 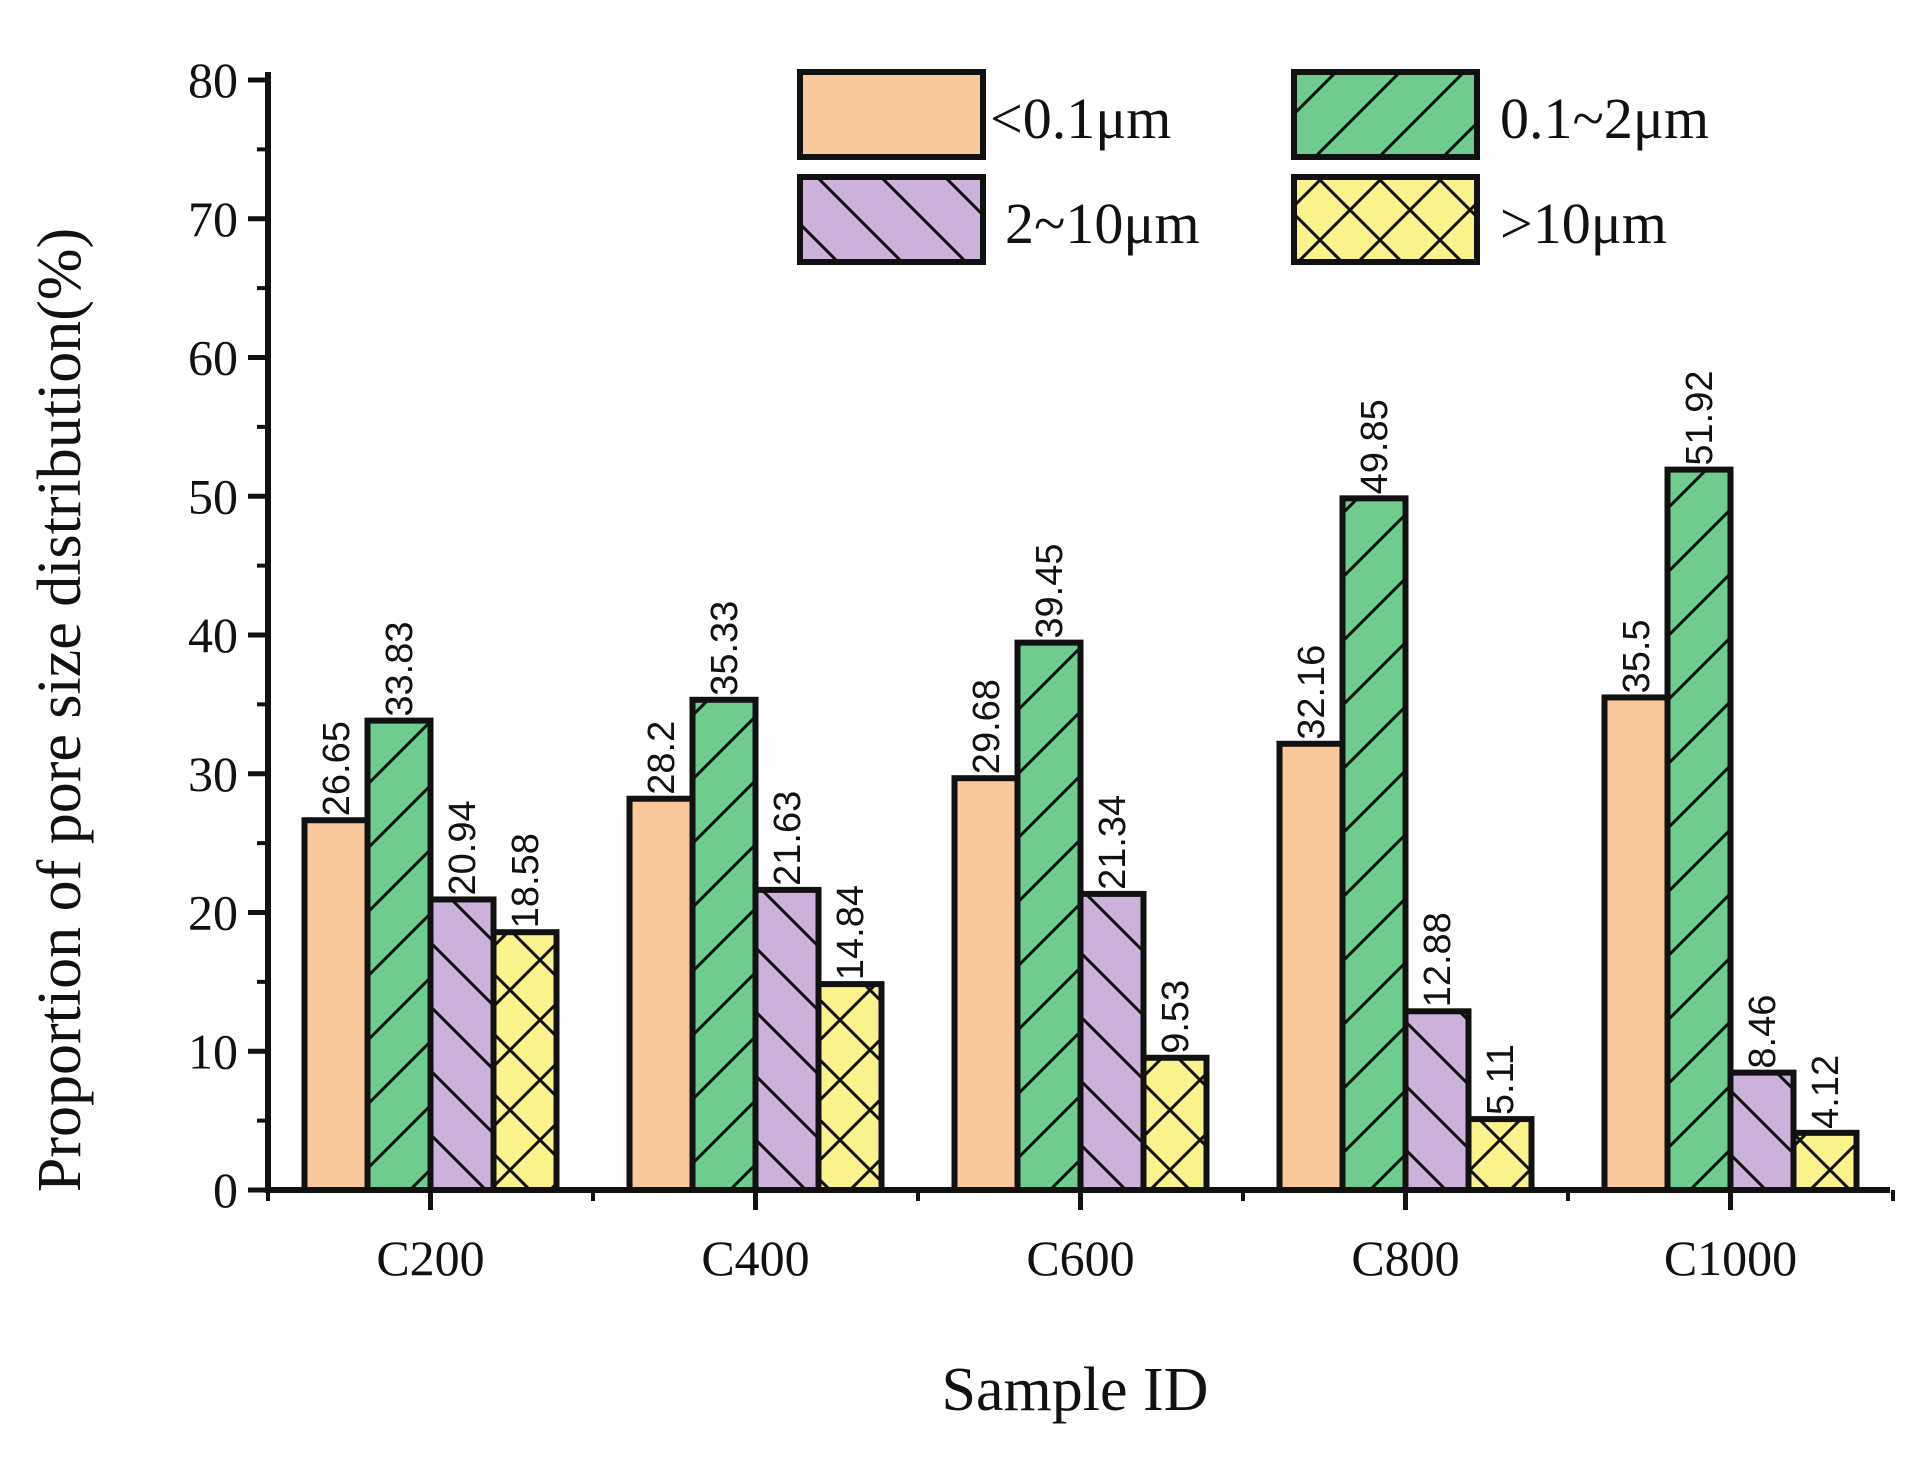 I want to click on data-label-c1000-s3: 4.12, so click(x=1826, y=1092).